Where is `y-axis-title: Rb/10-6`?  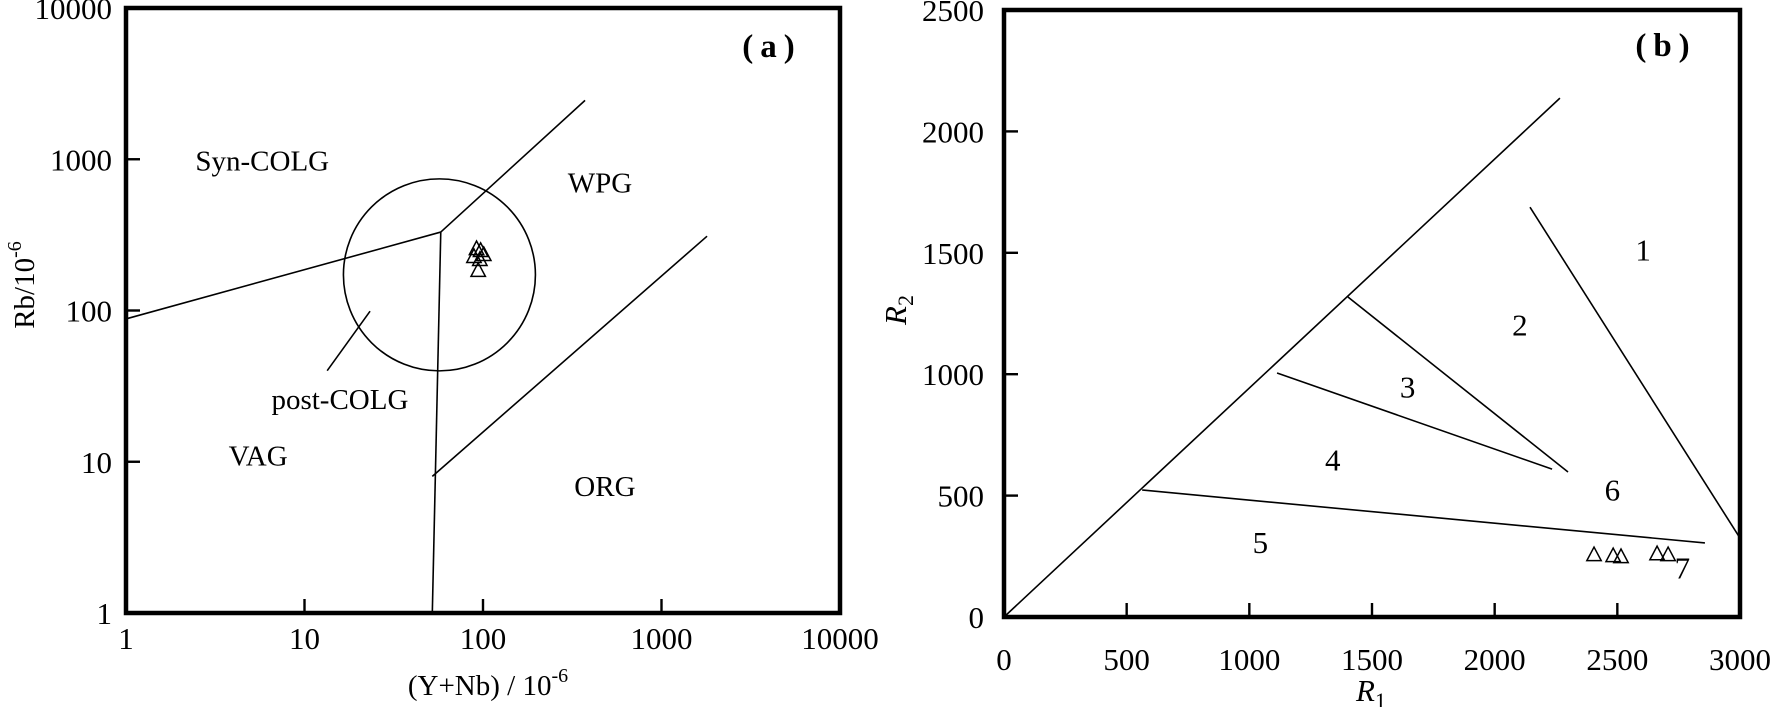
y-axis-title: Rb/10-6 is located at coordinates (22, 285).